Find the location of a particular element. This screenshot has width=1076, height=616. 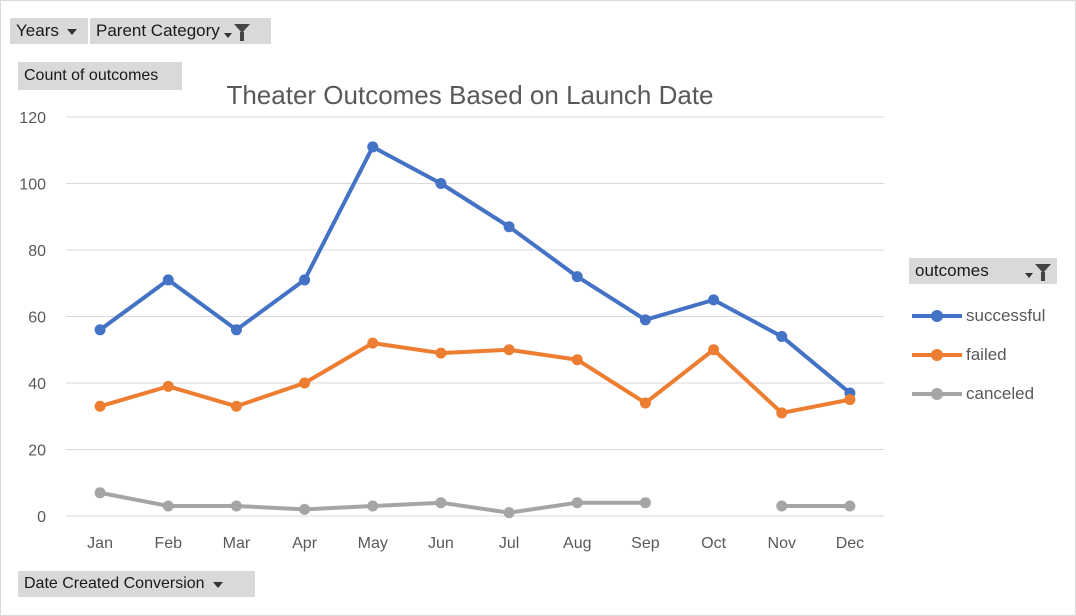

y-axis: 0 20 40 60 80 100 120 is located at coordinates (32, 318).